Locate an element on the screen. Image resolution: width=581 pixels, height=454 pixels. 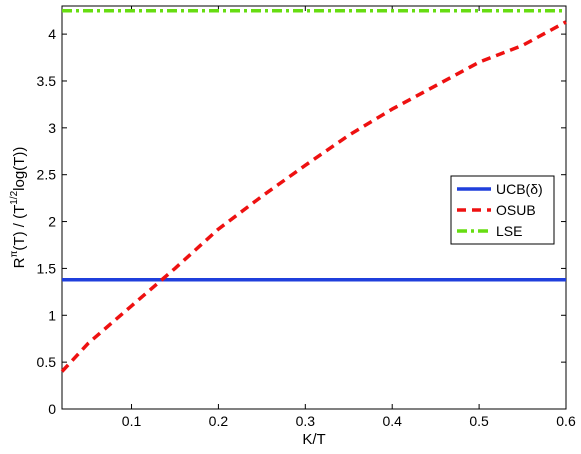
y-tick-label: 2.5 is located at coordinates (47, 175).